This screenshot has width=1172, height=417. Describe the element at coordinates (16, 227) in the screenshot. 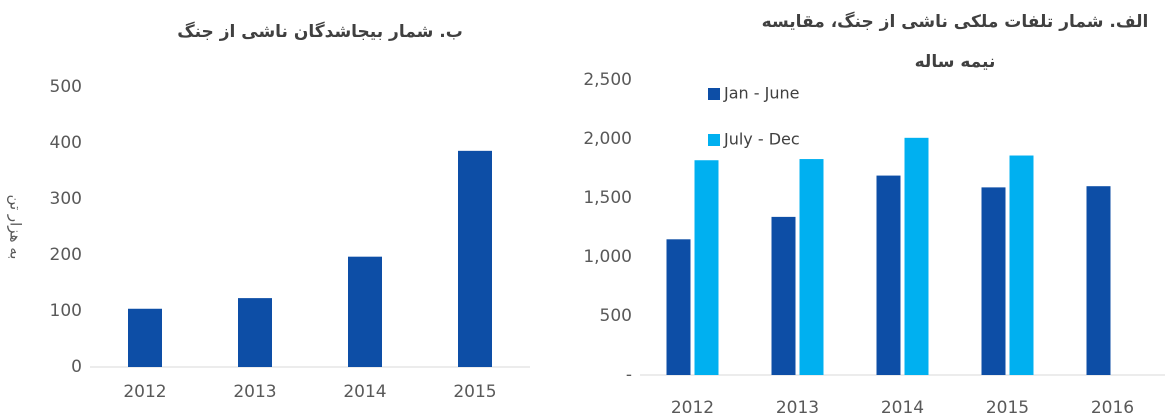

I see `y-axis-label: به هزار تن` at that location.